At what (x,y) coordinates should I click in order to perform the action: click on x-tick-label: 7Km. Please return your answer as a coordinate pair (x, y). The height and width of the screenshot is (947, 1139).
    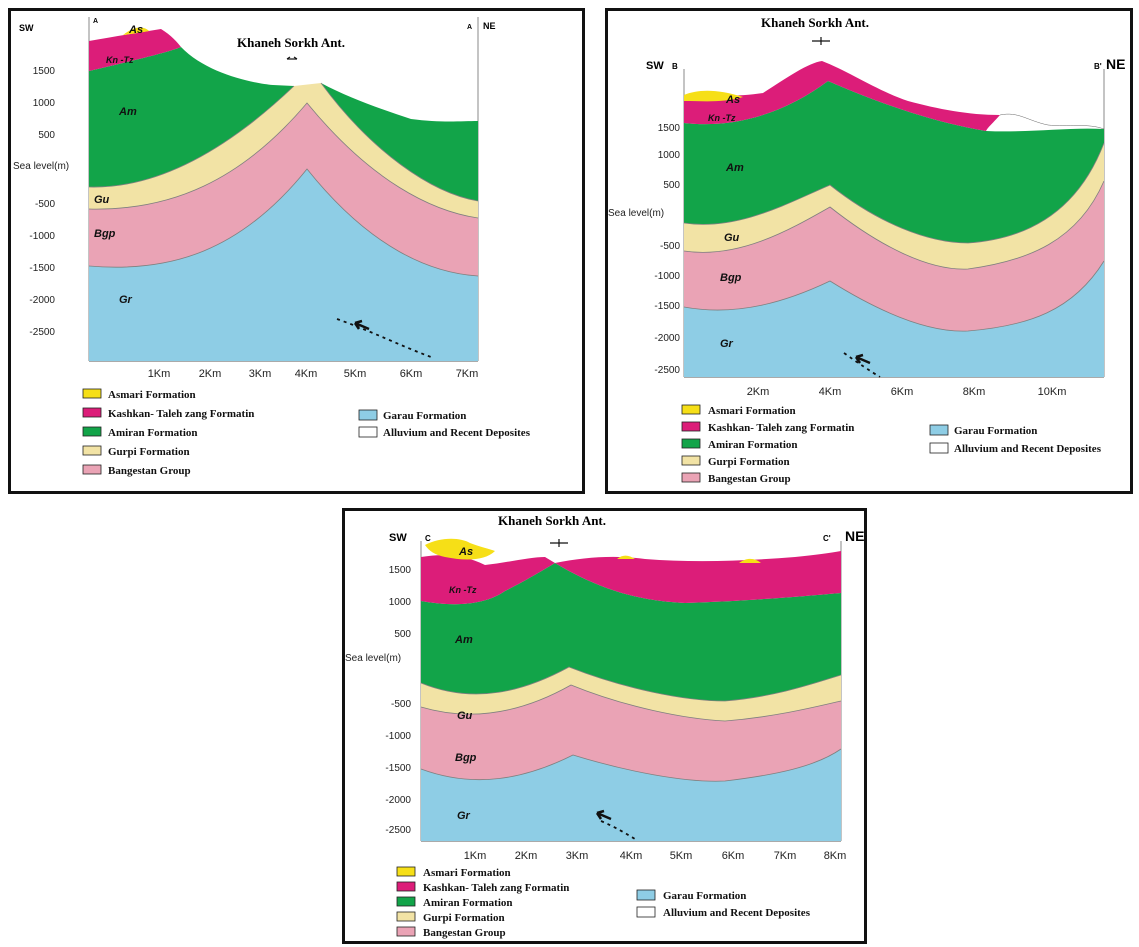
    Looking at the image, I should click on (785, 856).